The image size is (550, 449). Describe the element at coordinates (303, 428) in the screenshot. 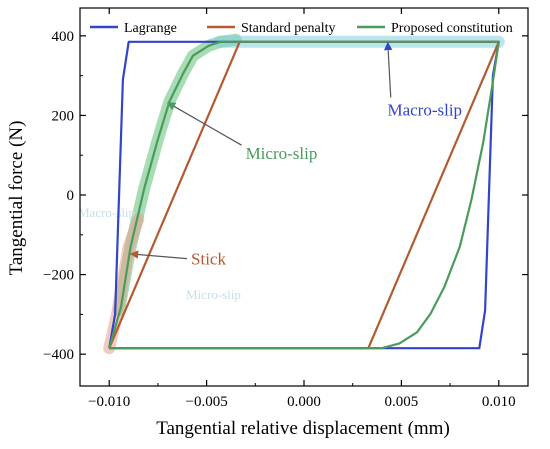

I see `x-axis-title: Tangential relative displacement (mm)` at that location.